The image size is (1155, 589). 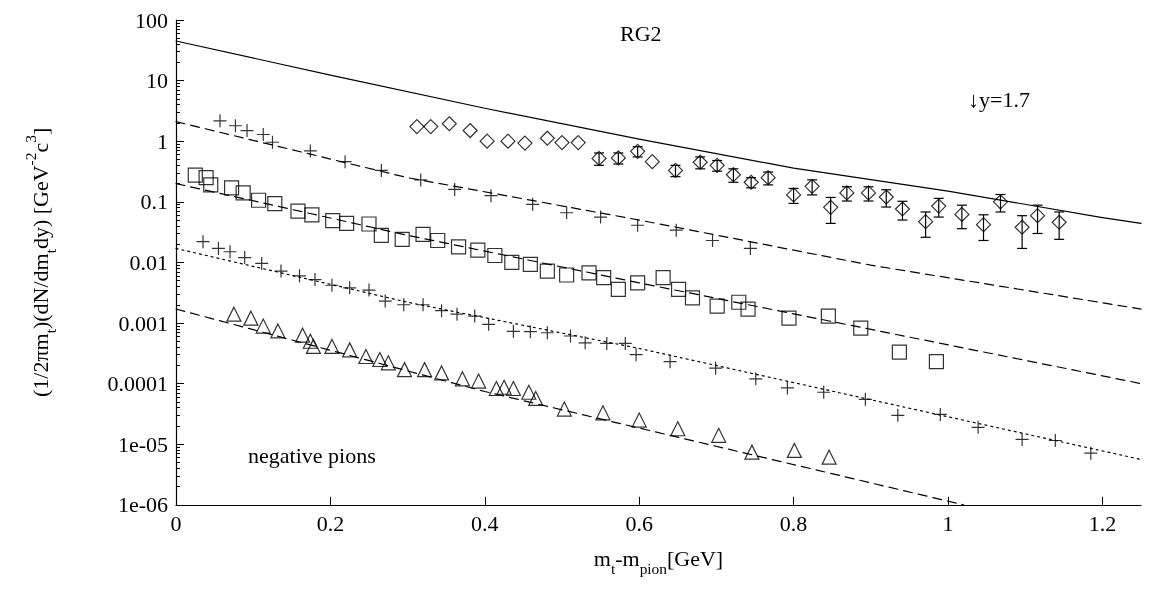 I want to click on y-tick-label: 0.0001, so click(x=137, y=384).